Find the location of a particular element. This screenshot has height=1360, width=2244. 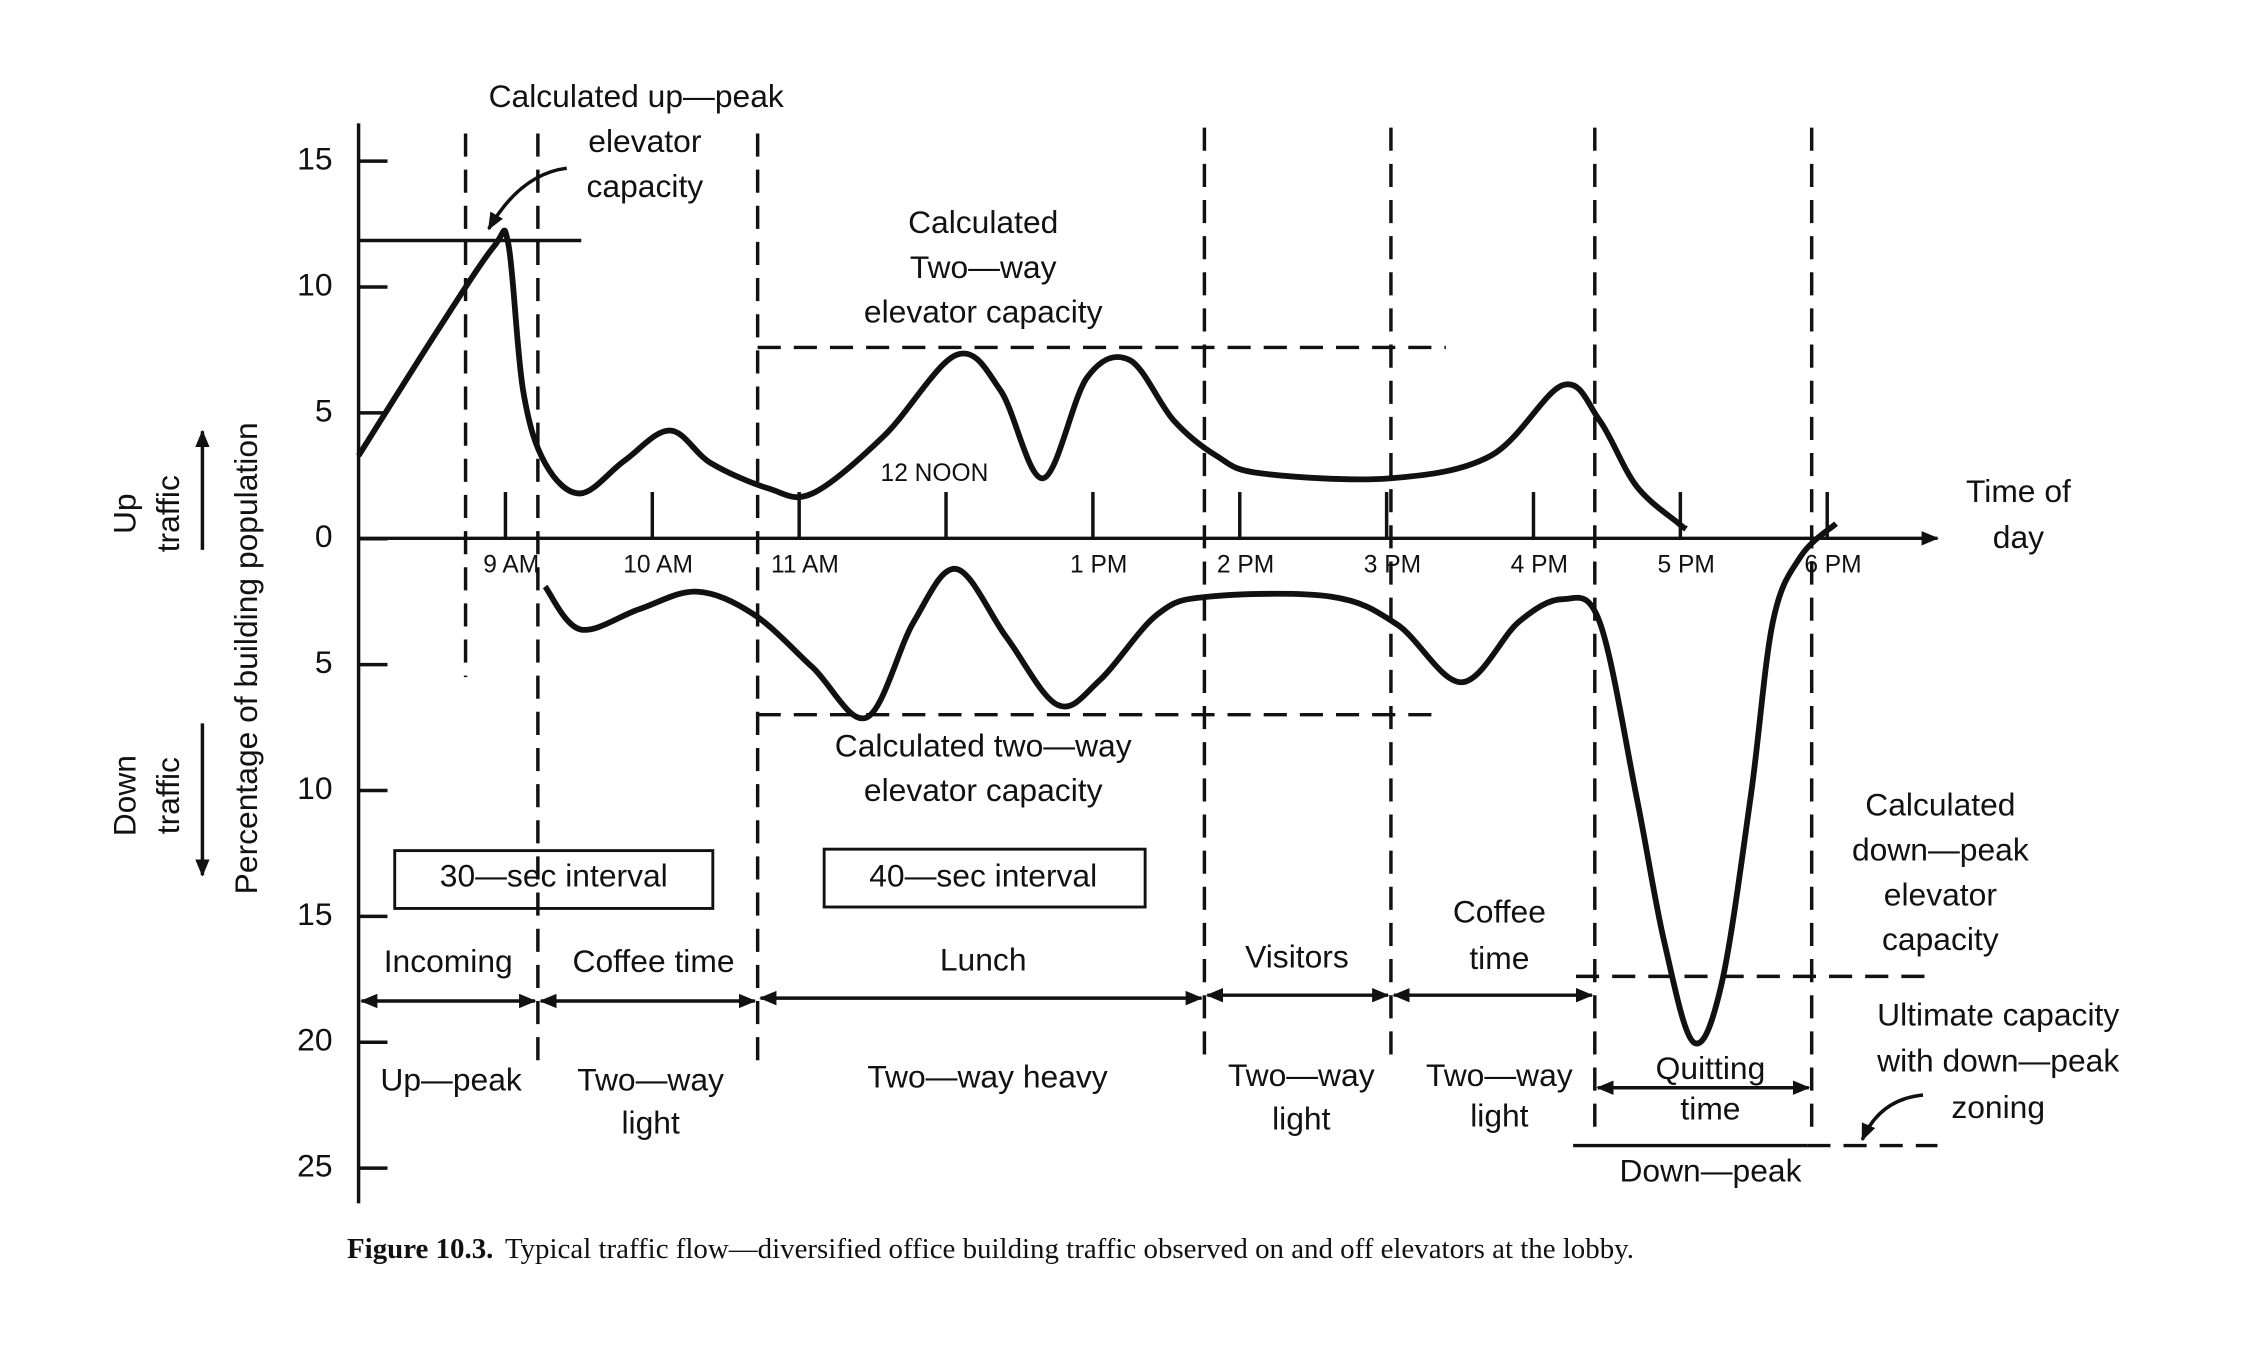

traffic-curve is located at coordinates (1022, 379).